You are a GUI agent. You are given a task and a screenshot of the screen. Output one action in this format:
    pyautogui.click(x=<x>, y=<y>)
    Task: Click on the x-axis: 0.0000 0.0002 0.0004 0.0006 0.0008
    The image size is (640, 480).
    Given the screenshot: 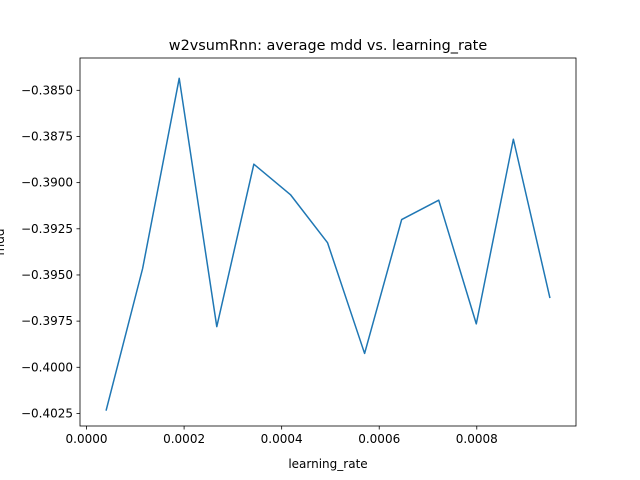 What is the action you would take?
    pyautogui.click(x=282, y=436)
    